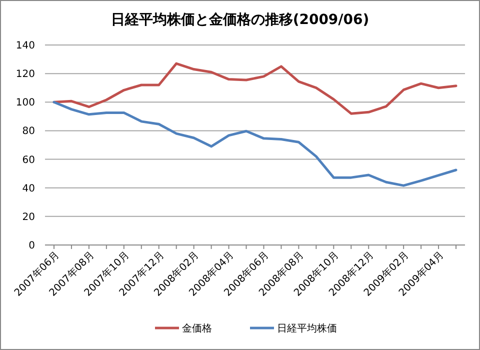 This screenshot has height=350, width=480. Describe the element at coordinates (28, 188) in the screenshot. I see `y-tick-label: 40` at that location.